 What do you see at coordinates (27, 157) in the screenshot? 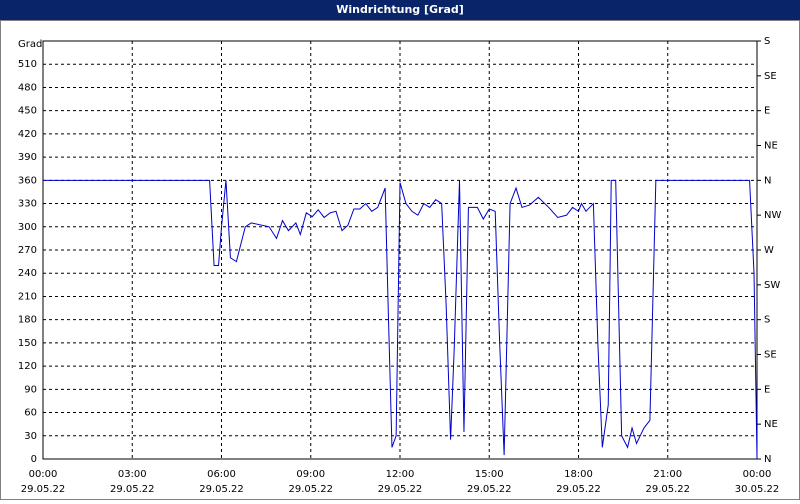
I see `y-tick-label: 390` at bounding box center [27, 157].